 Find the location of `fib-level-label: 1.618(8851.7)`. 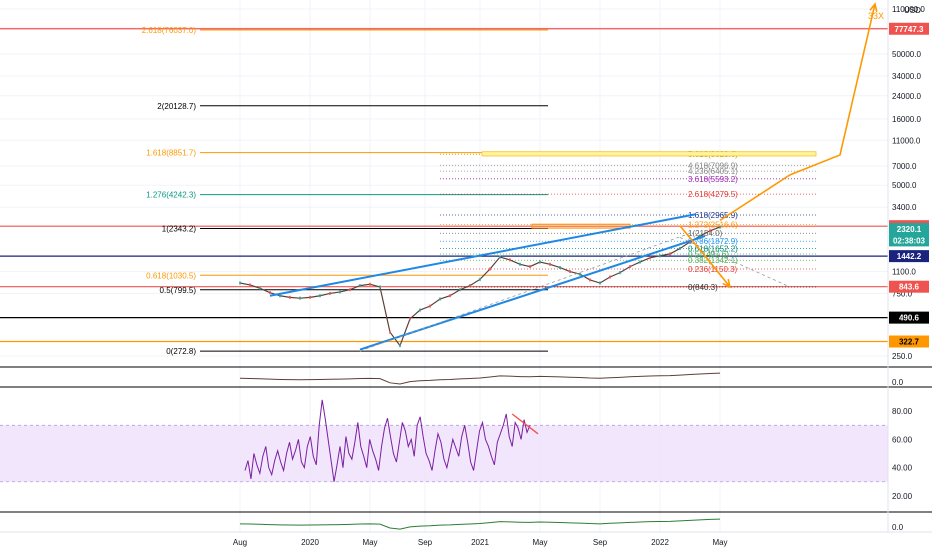

fib-level-label: 1.618(8851.7) is located at coordinates (171, 153).